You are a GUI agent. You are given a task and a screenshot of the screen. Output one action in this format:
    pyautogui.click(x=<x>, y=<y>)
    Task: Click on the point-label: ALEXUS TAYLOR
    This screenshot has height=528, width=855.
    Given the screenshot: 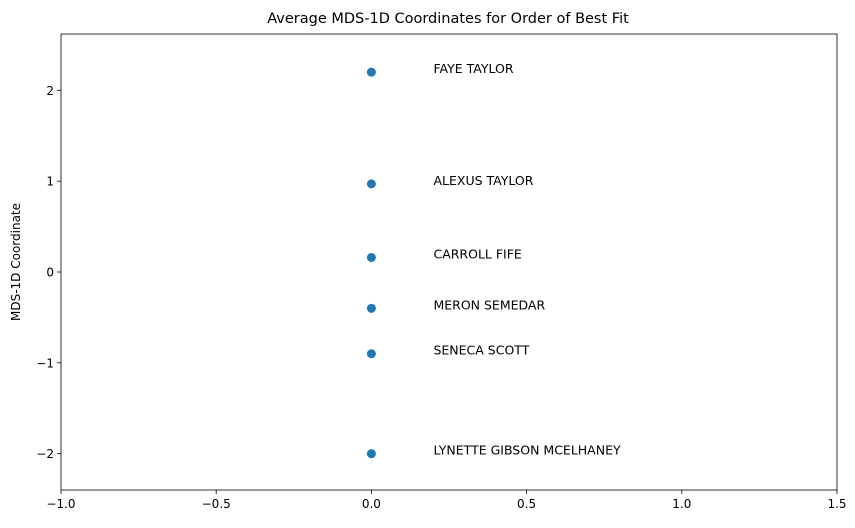 What is the action you would take?
    pyautogui.click(x=483, y=180)
    